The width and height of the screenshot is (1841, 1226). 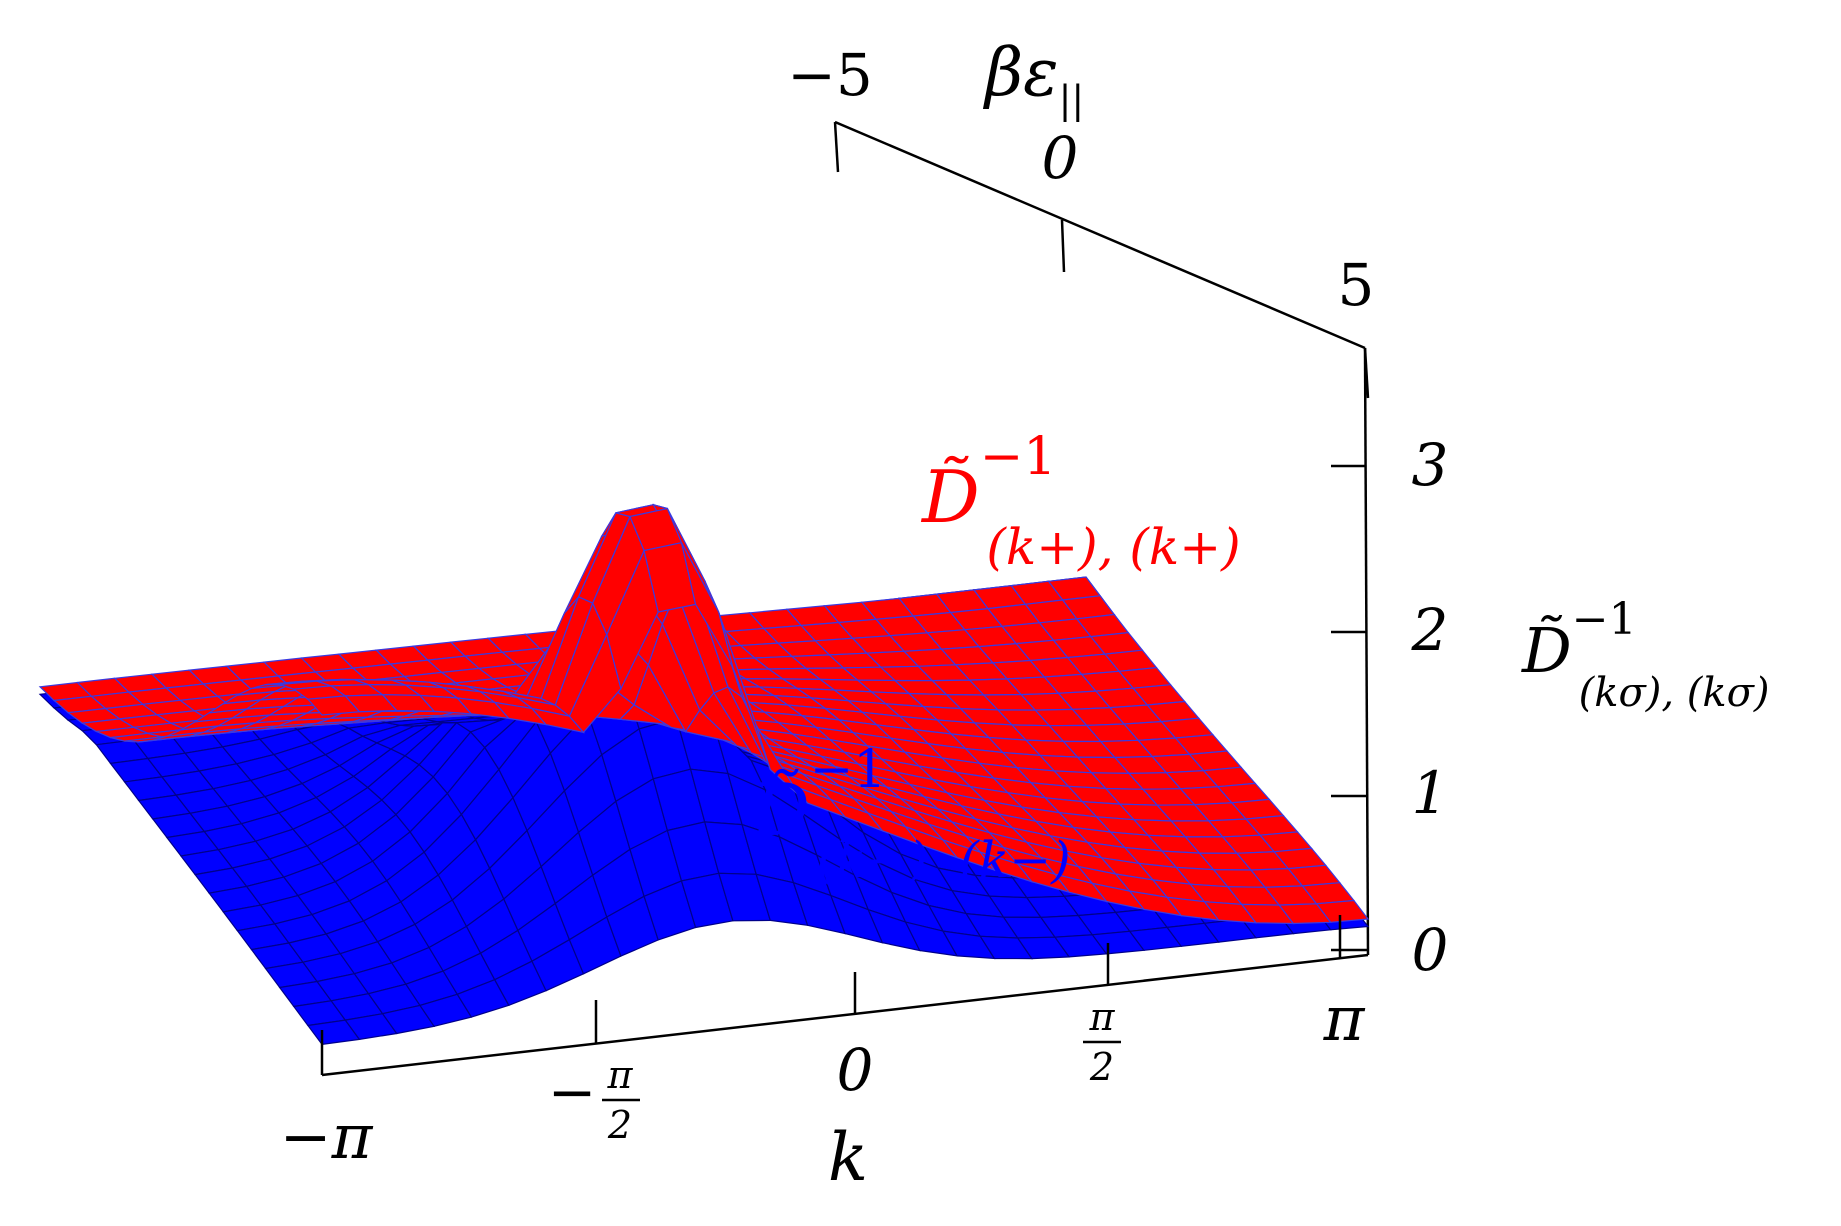 I want to click on d-tick-label: 3, so click(x=1430, y=465).